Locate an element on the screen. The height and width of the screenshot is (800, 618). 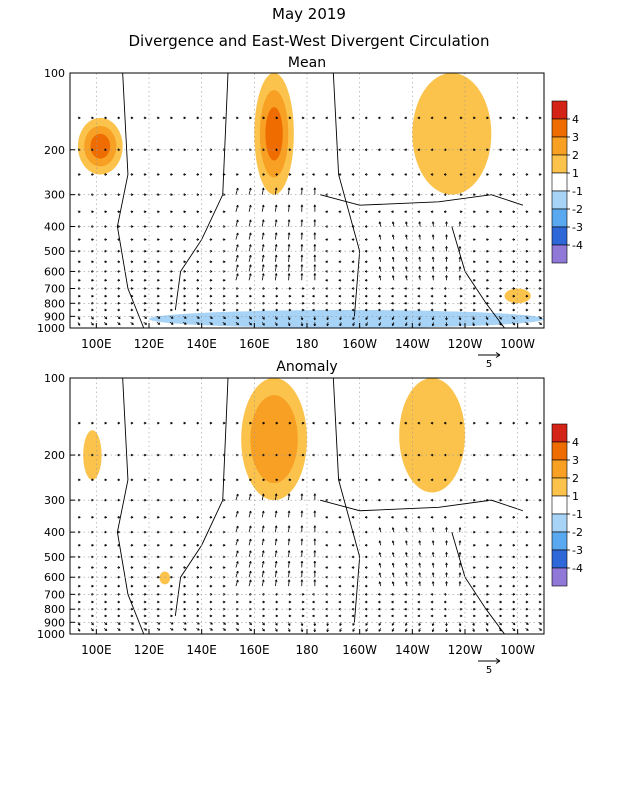
legend-label: -4 is located at coordinates (577, 568).